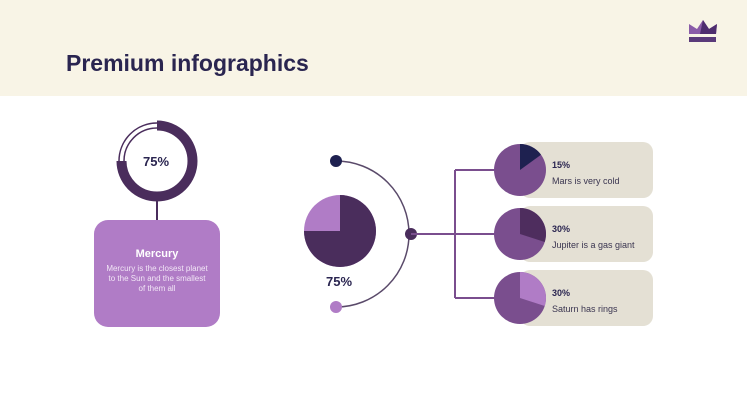 This screenshot has height=420, width=747. I want to click on dot-top, so click(336, 161).